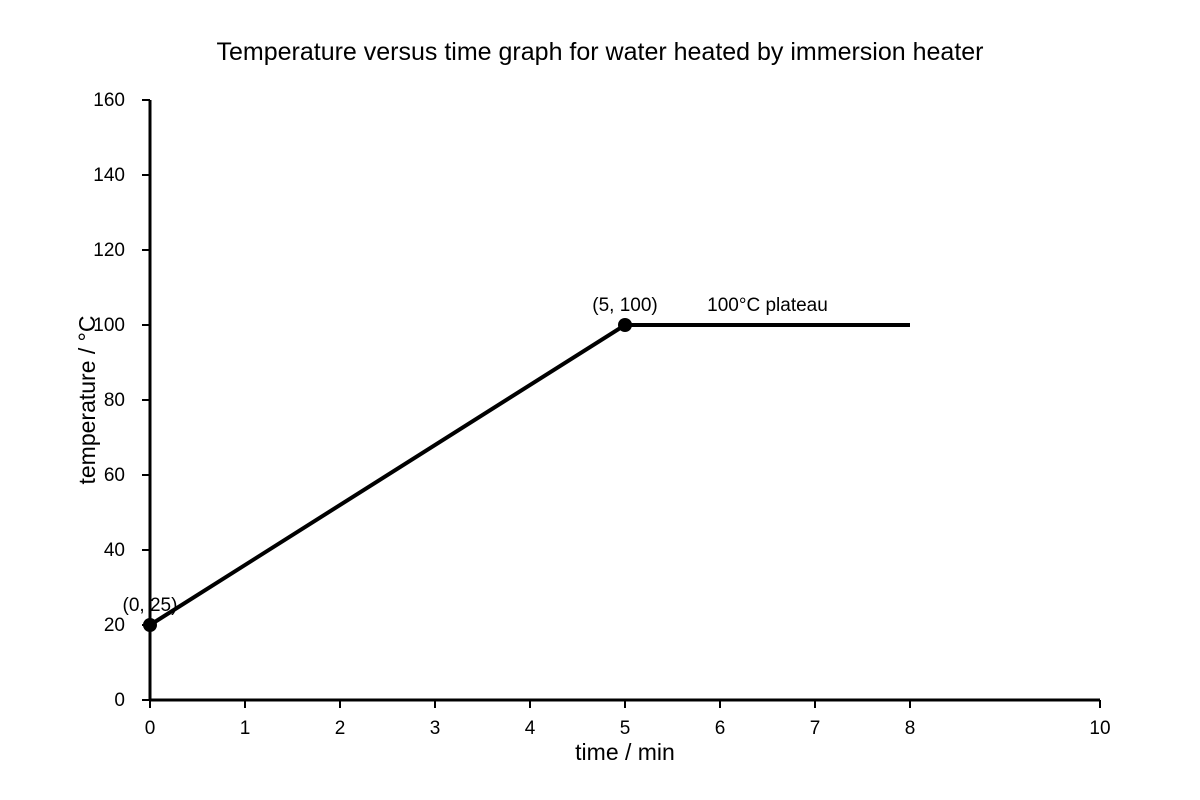 This screenshot has width=1200, height=800. Describe the element at coordinates (109, 175) in the screenshot. I see `y-tick-label: 140` at that location.